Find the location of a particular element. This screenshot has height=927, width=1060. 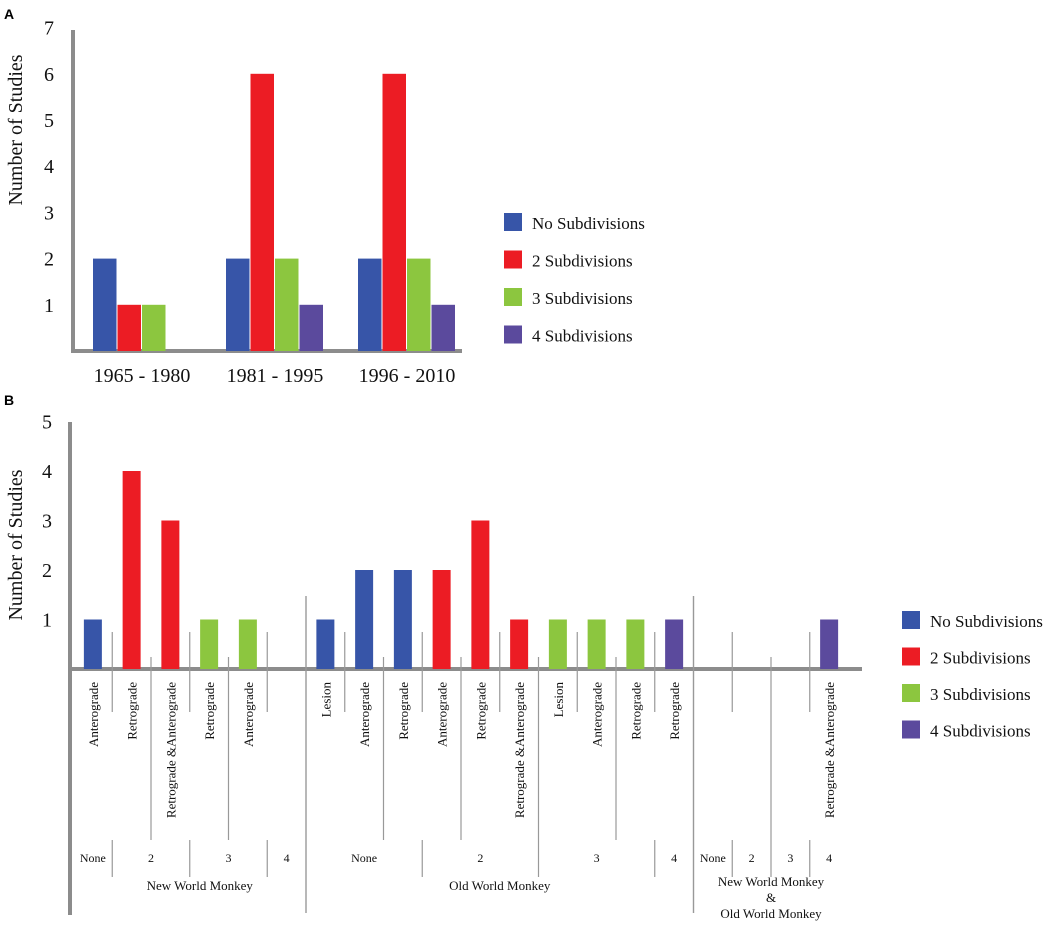

y-tick-label-b: 1 is located at coordinates (47, 621).